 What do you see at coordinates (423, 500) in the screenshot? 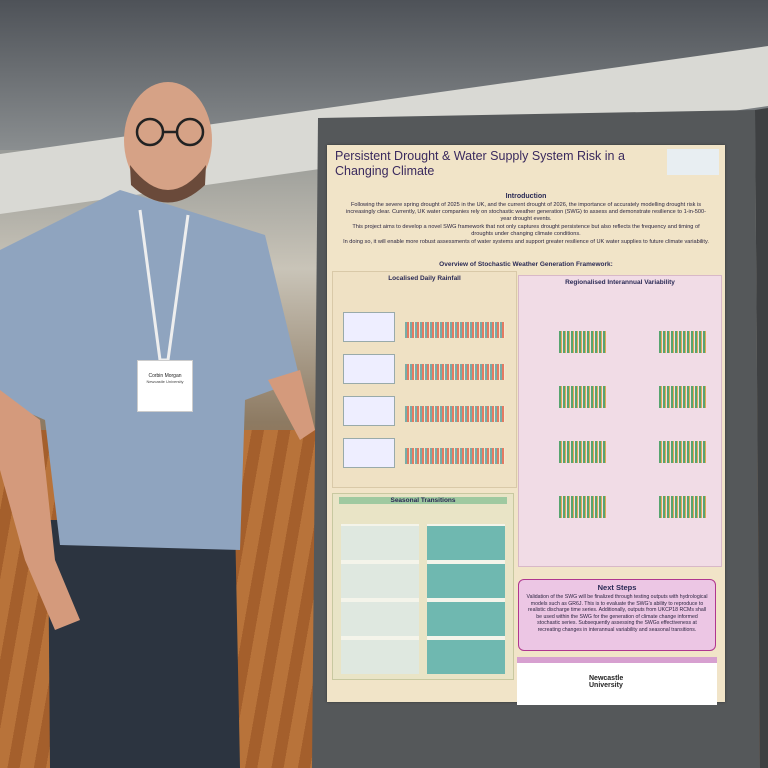
I see `section-heading: Seasonal Transitions` at bounding box center [423, 500].